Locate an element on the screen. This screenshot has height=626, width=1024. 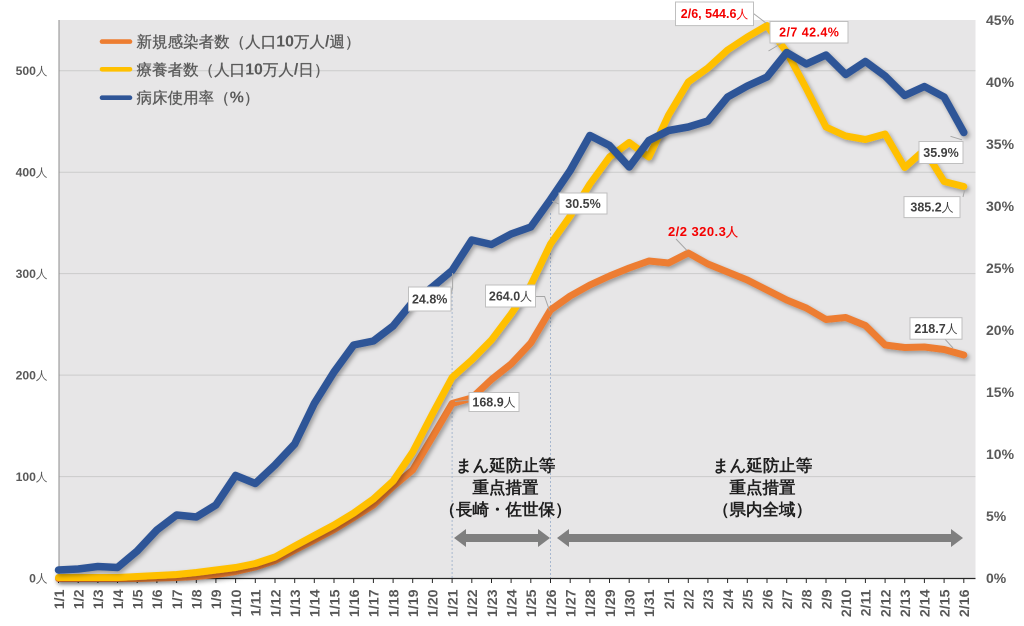
svg-text: 264.0 is located at coordinates (504, 296).